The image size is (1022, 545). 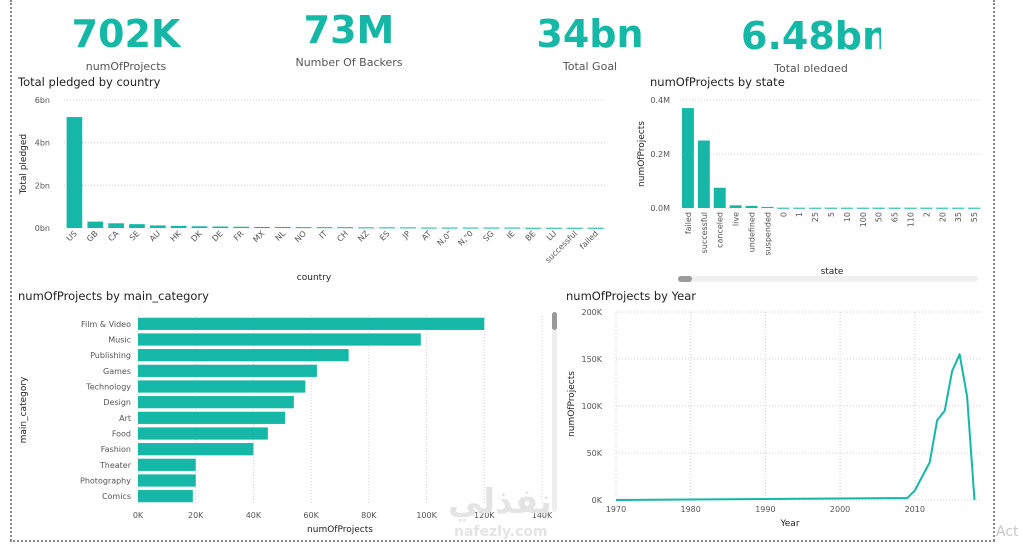 What do you see at coordinates (501, 532) in the screenshot?
I see `watermark-logo-latin: nafezly.com` at bounding box center [501, 532].